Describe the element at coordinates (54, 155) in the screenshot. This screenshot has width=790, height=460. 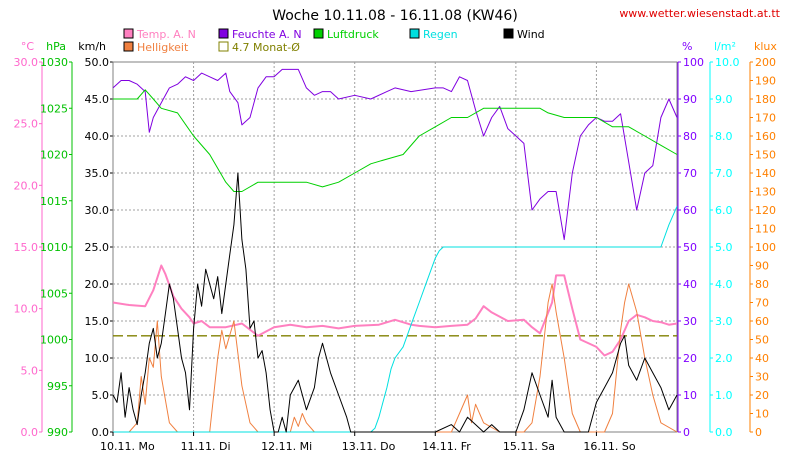
I see `hpa-tick-label: 1020` at that location.